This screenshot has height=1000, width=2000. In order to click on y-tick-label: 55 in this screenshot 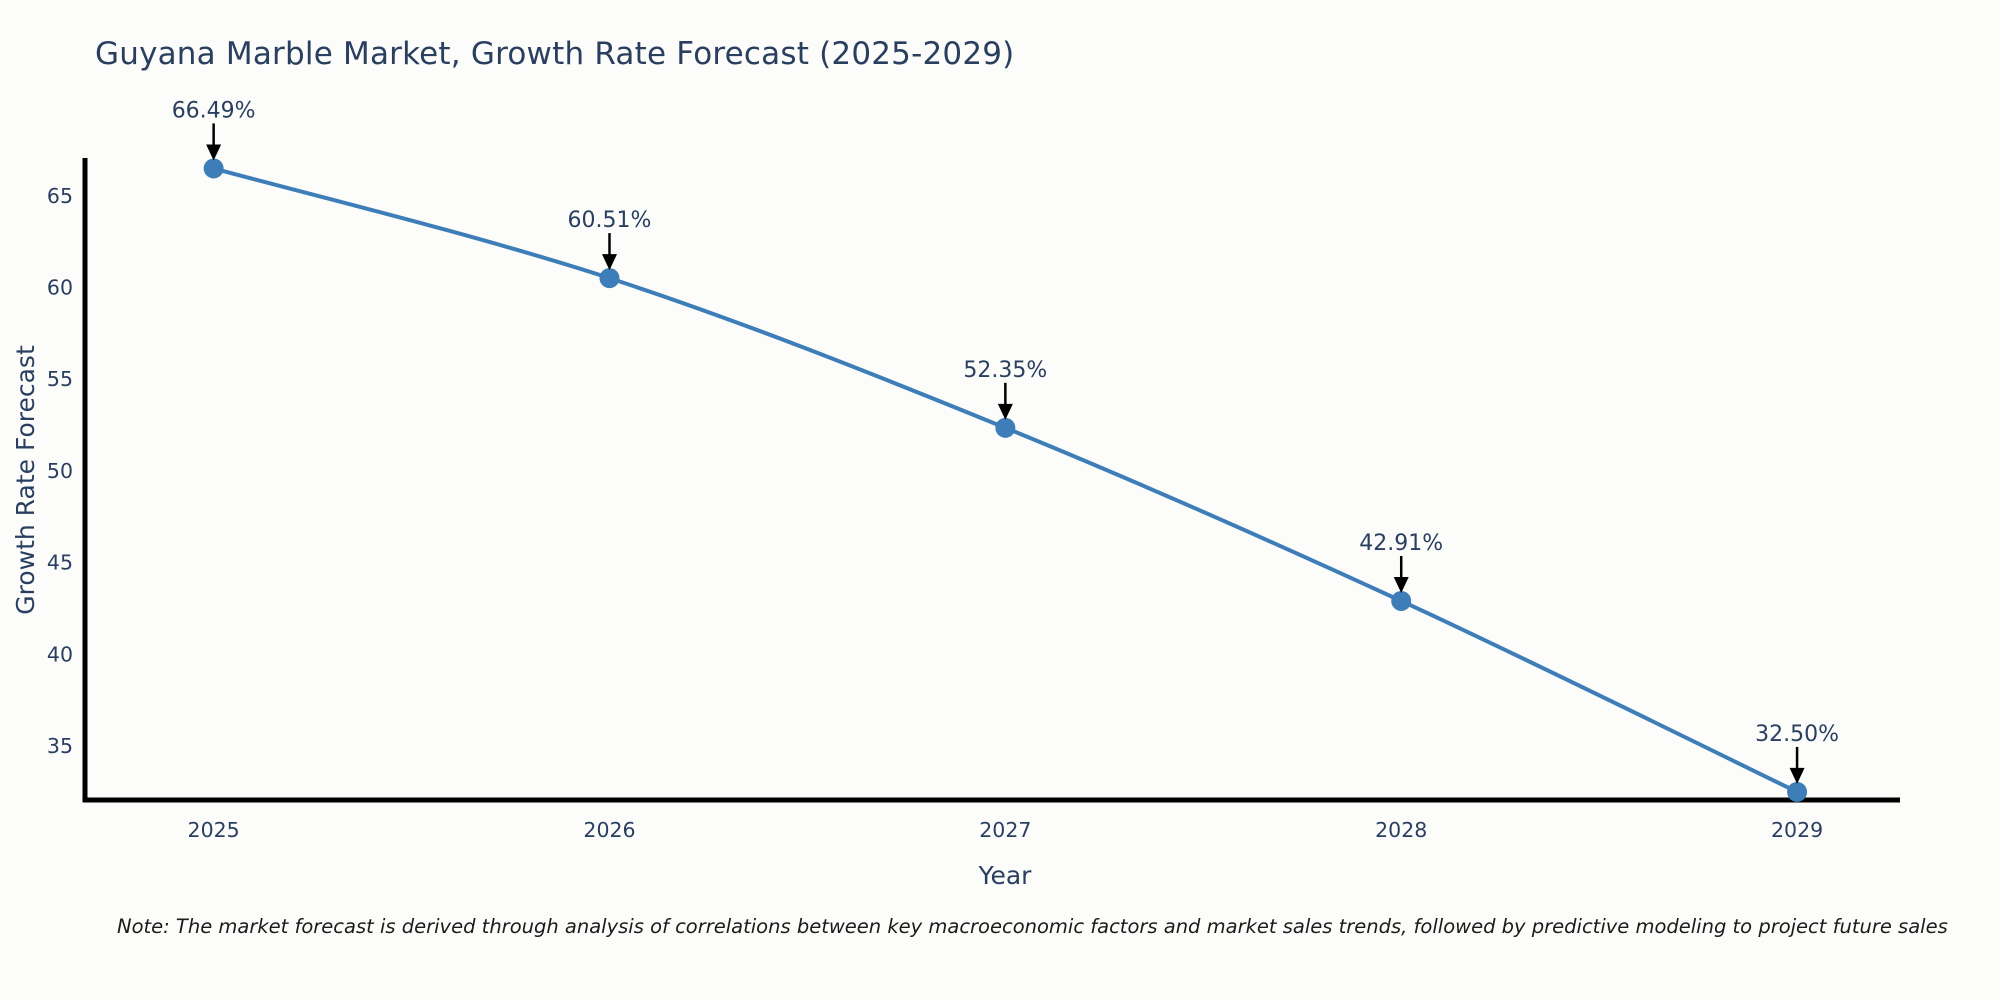, I will do `click(60, 379)`.